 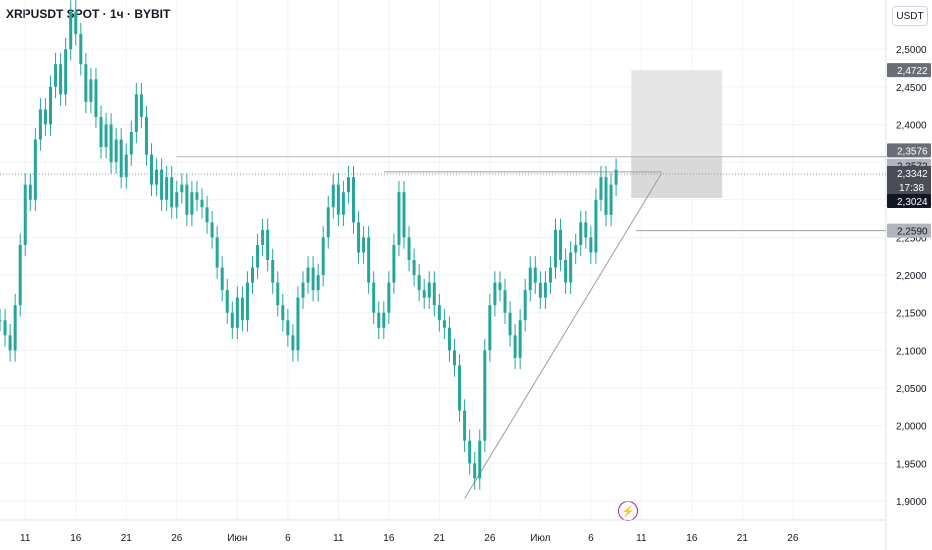 I want to click on y-tick-label: 2,0000, so click(x=911, y=427).